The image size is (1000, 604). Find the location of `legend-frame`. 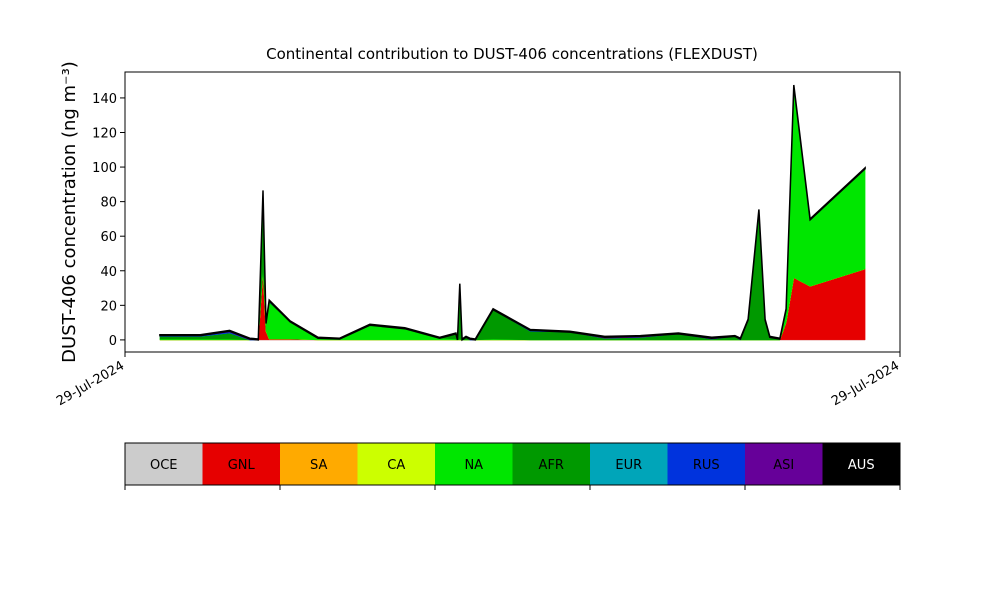

legend-frame is located at coordinates (512, 464).